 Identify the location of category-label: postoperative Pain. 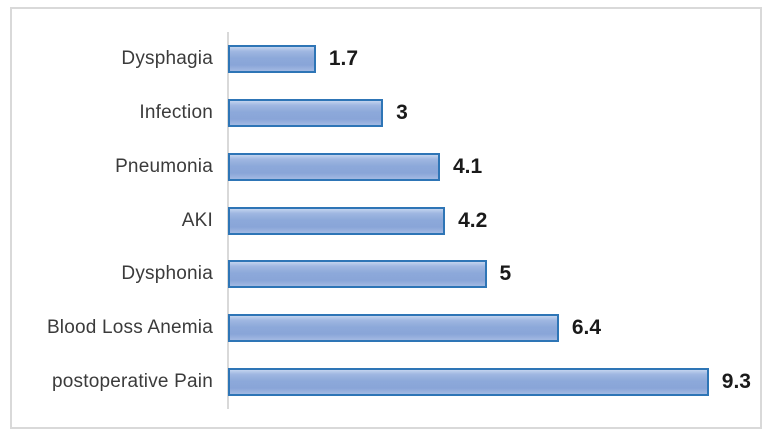
(132, 382).